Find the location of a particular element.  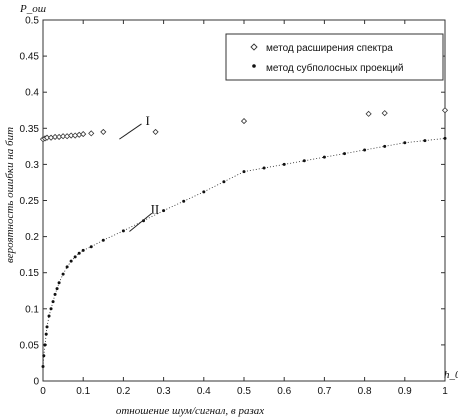

x-axis-title: отношение шум/сигнал, в разах is located at coordinates (190, 411).